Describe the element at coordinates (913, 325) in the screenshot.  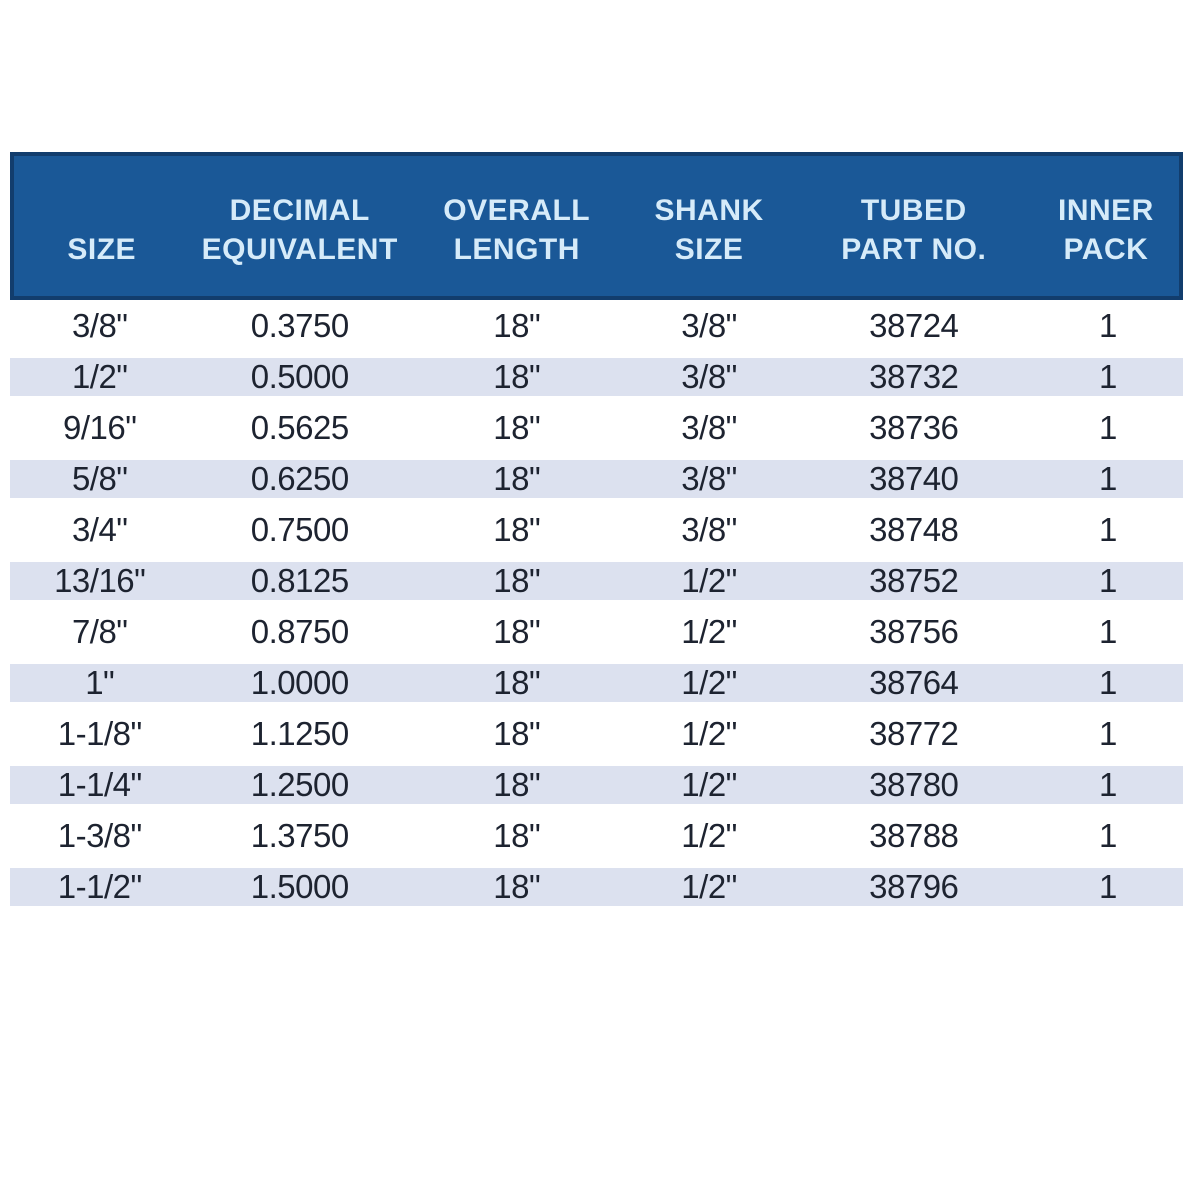
I see `cell-tubed-part-no: 38724` at that location.